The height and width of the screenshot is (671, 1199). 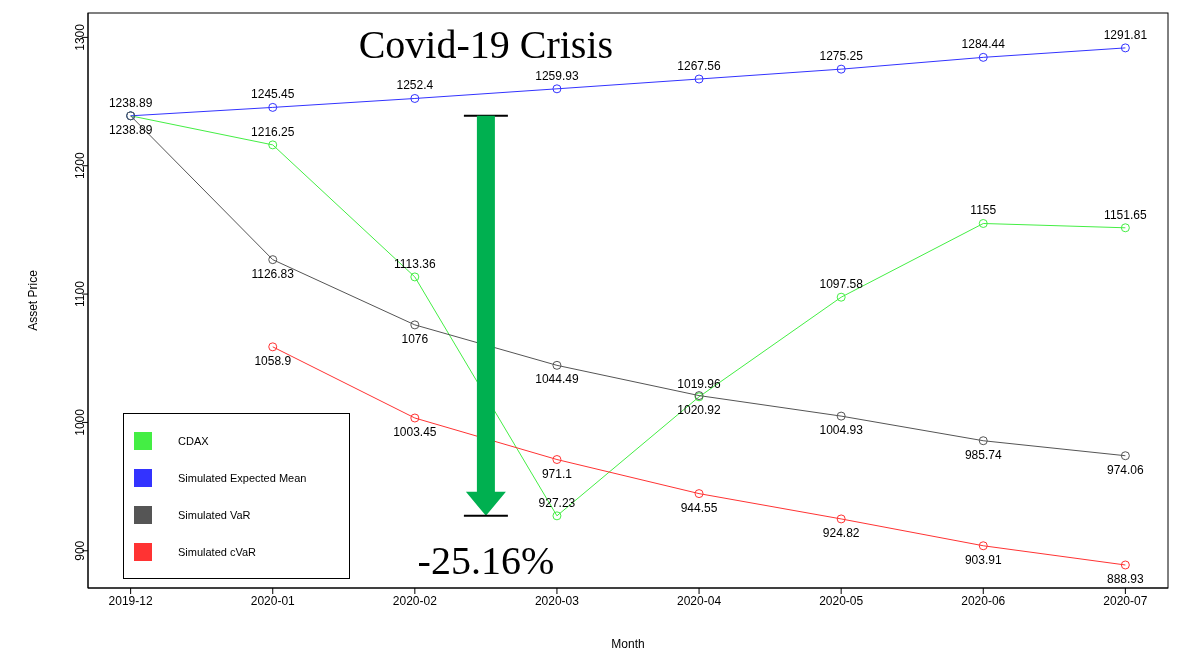 What do you see at coordinates (841, 284) in the screenshot?
I see `data-label: 1097.58` at bounding box center [841, 284].